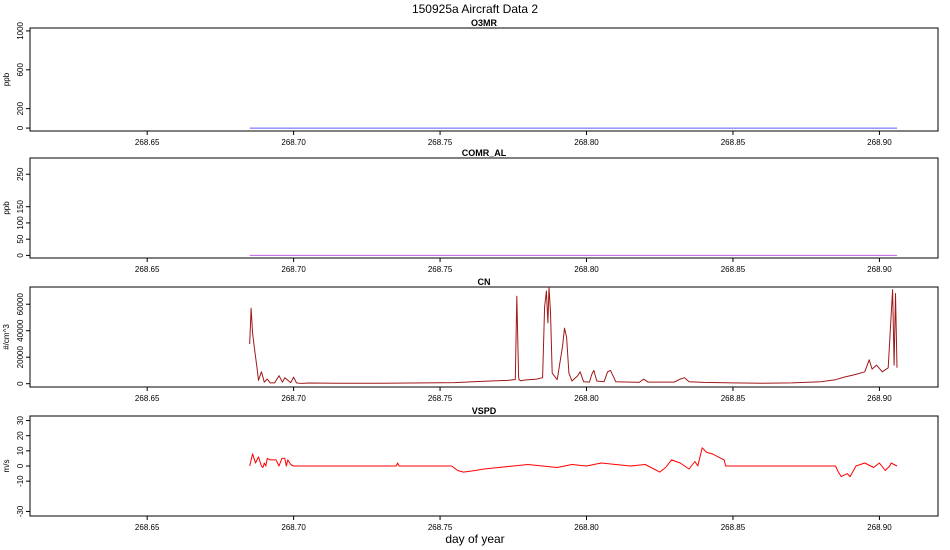 The width and height of the screenshot is (950, 550). What do you see at coordinates (20, 30) in the screenshot?
I see `y-tick-label: 1000` at bounding box center [20, 30].